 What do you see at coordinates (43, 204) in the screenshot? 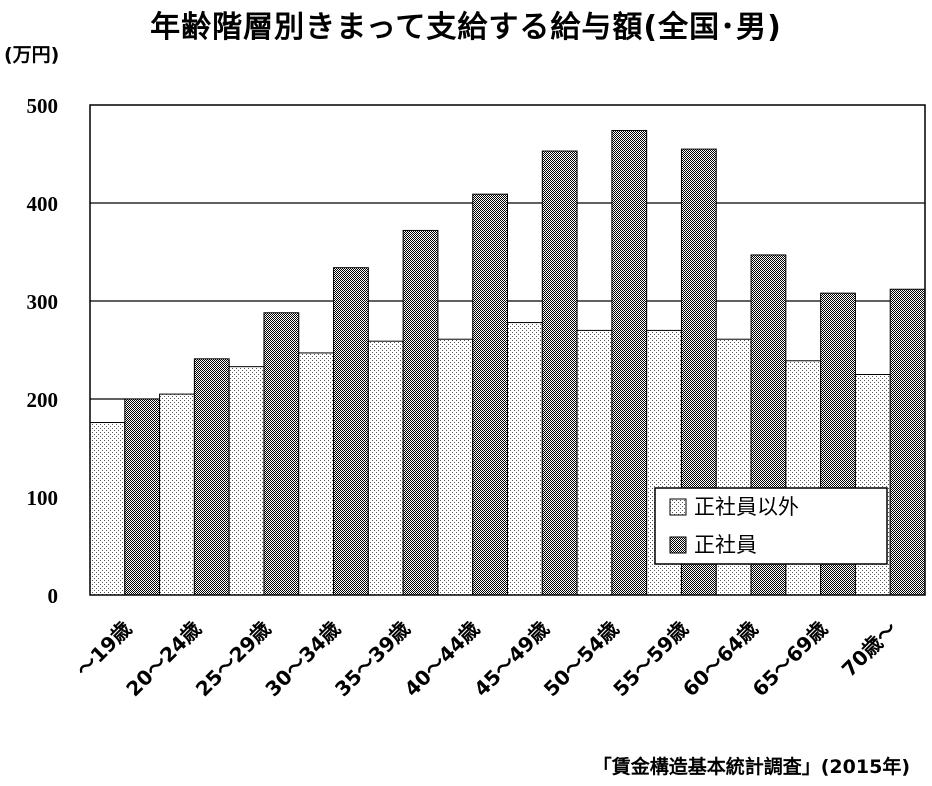
I see `y-tick-label: 400` at bounding box center [43, 204].